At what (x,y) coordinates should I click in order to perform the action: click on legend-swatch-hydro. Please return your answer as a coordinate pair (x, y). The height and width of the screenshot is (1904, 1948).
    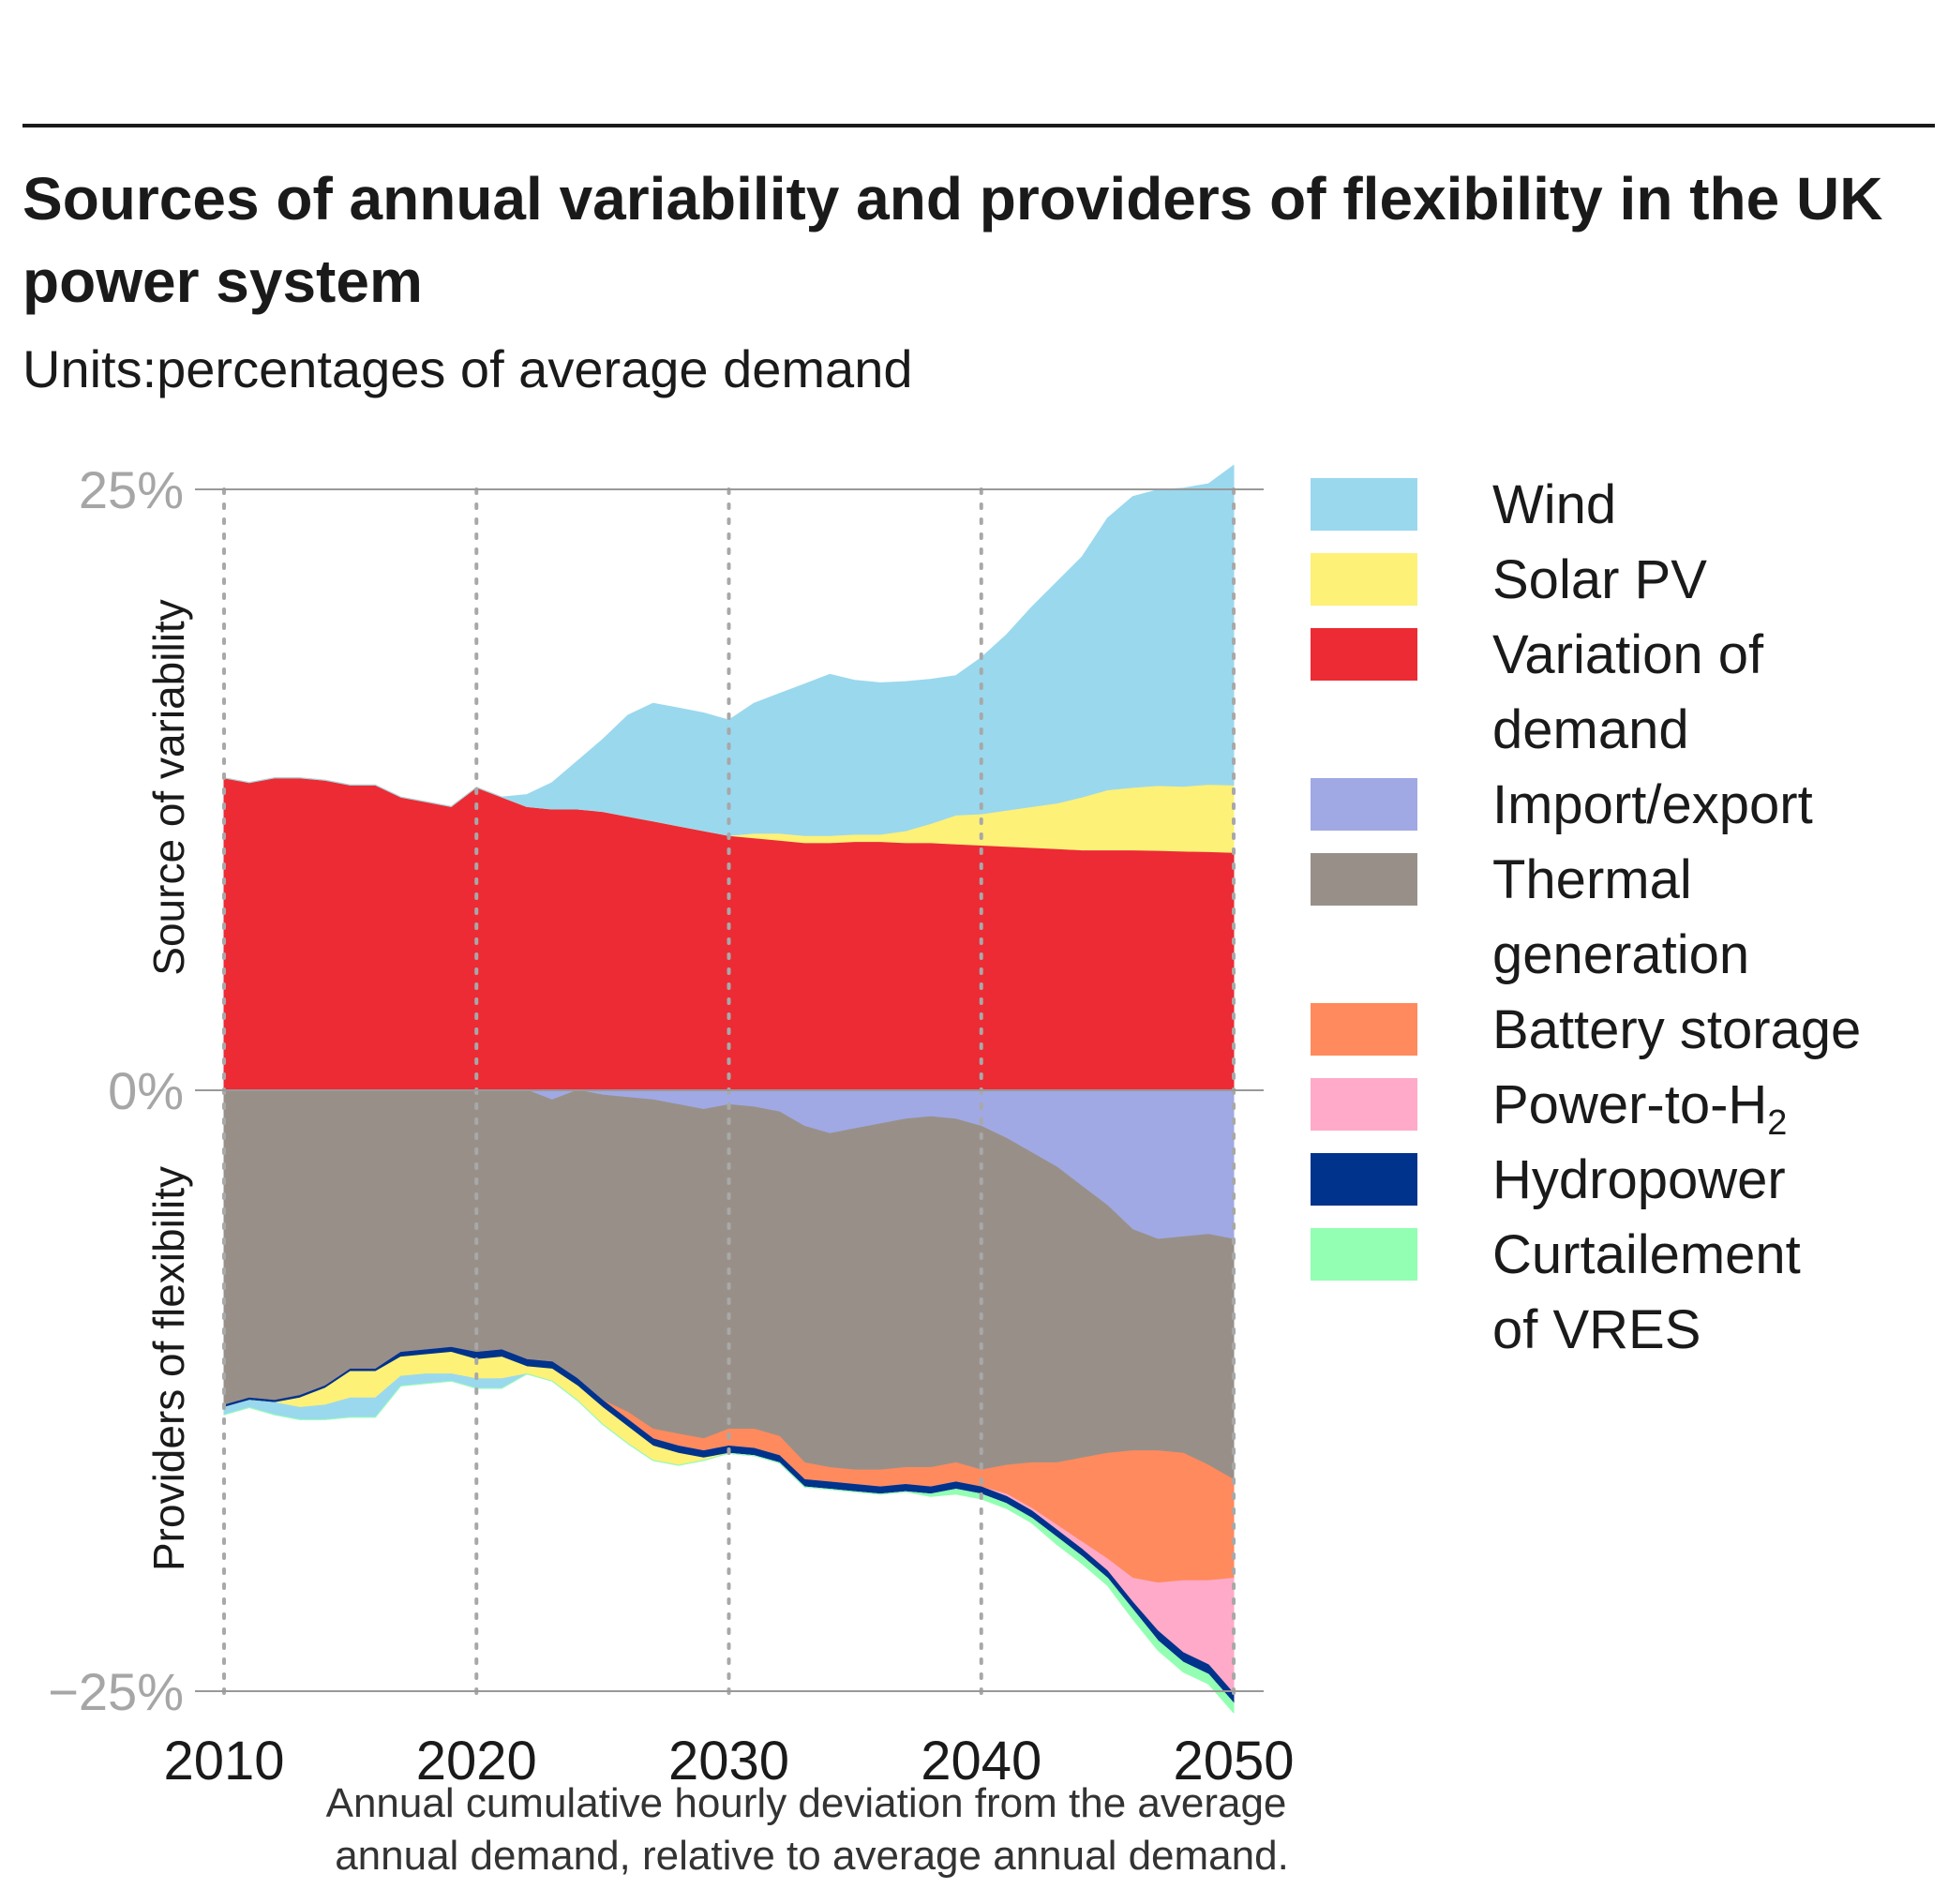
    Looking at the image, I should click on (1364, 1179).